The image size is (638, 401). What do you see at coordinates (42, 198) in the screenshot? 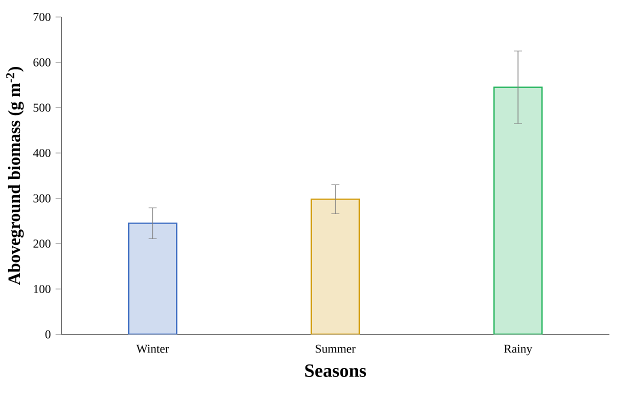
I see `y-tick-label: 300` at bounding box center [42, 198].